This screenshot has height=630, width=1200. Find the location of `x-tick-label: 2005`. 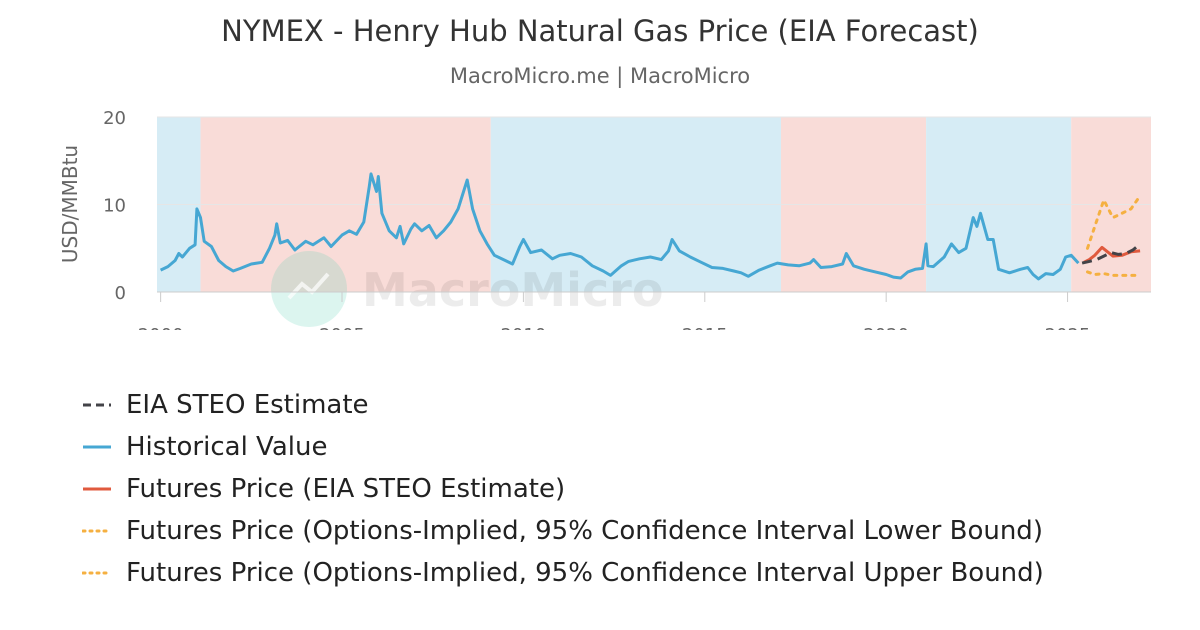

x-tick-label: 2005 is located at coordinates (342, 327).